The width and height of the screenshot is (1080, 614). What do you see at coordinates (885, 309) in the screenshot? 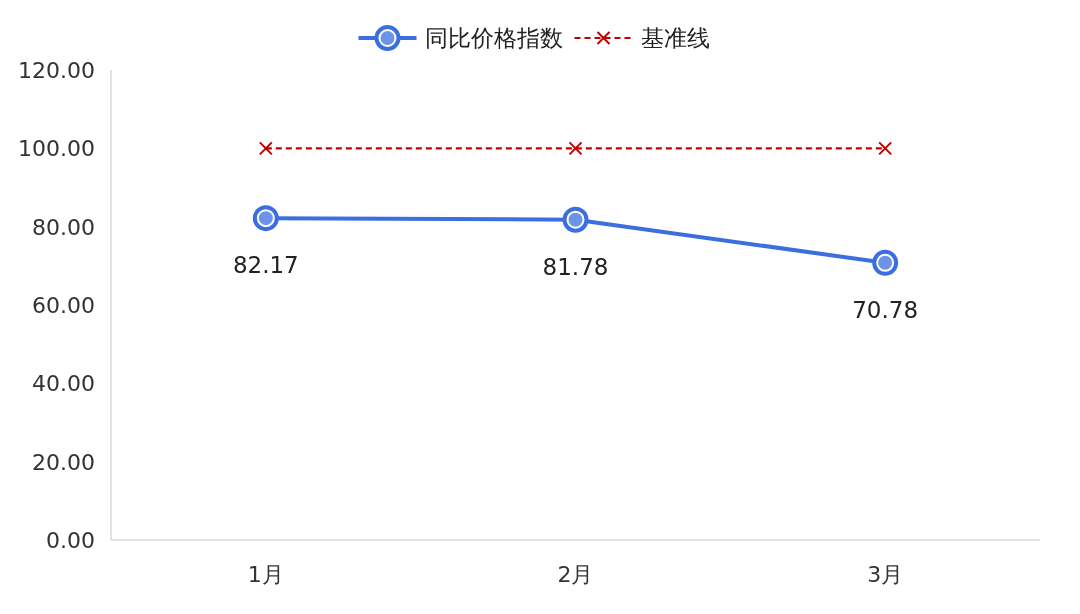
I see `data-label: 70.78` at bounding box center [885, 309].